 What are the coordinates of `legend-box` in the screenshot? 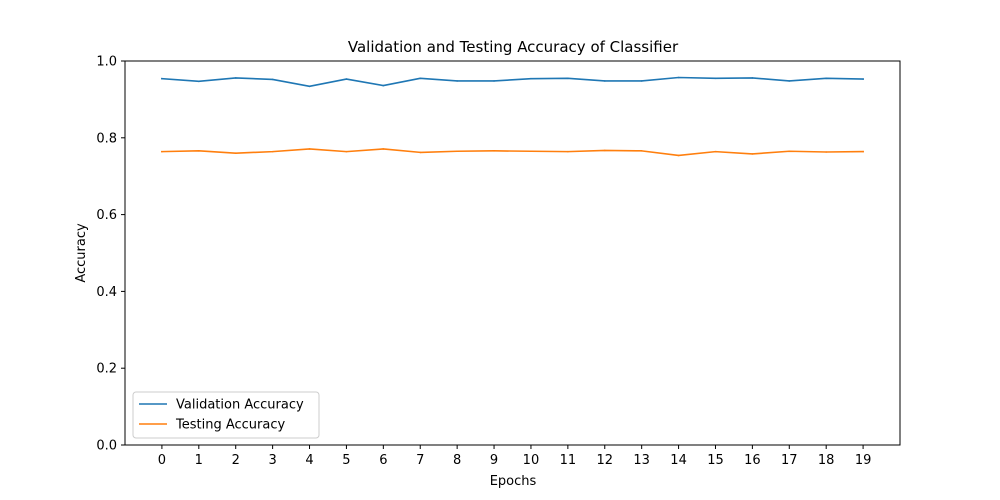 It's located at (226, 415).